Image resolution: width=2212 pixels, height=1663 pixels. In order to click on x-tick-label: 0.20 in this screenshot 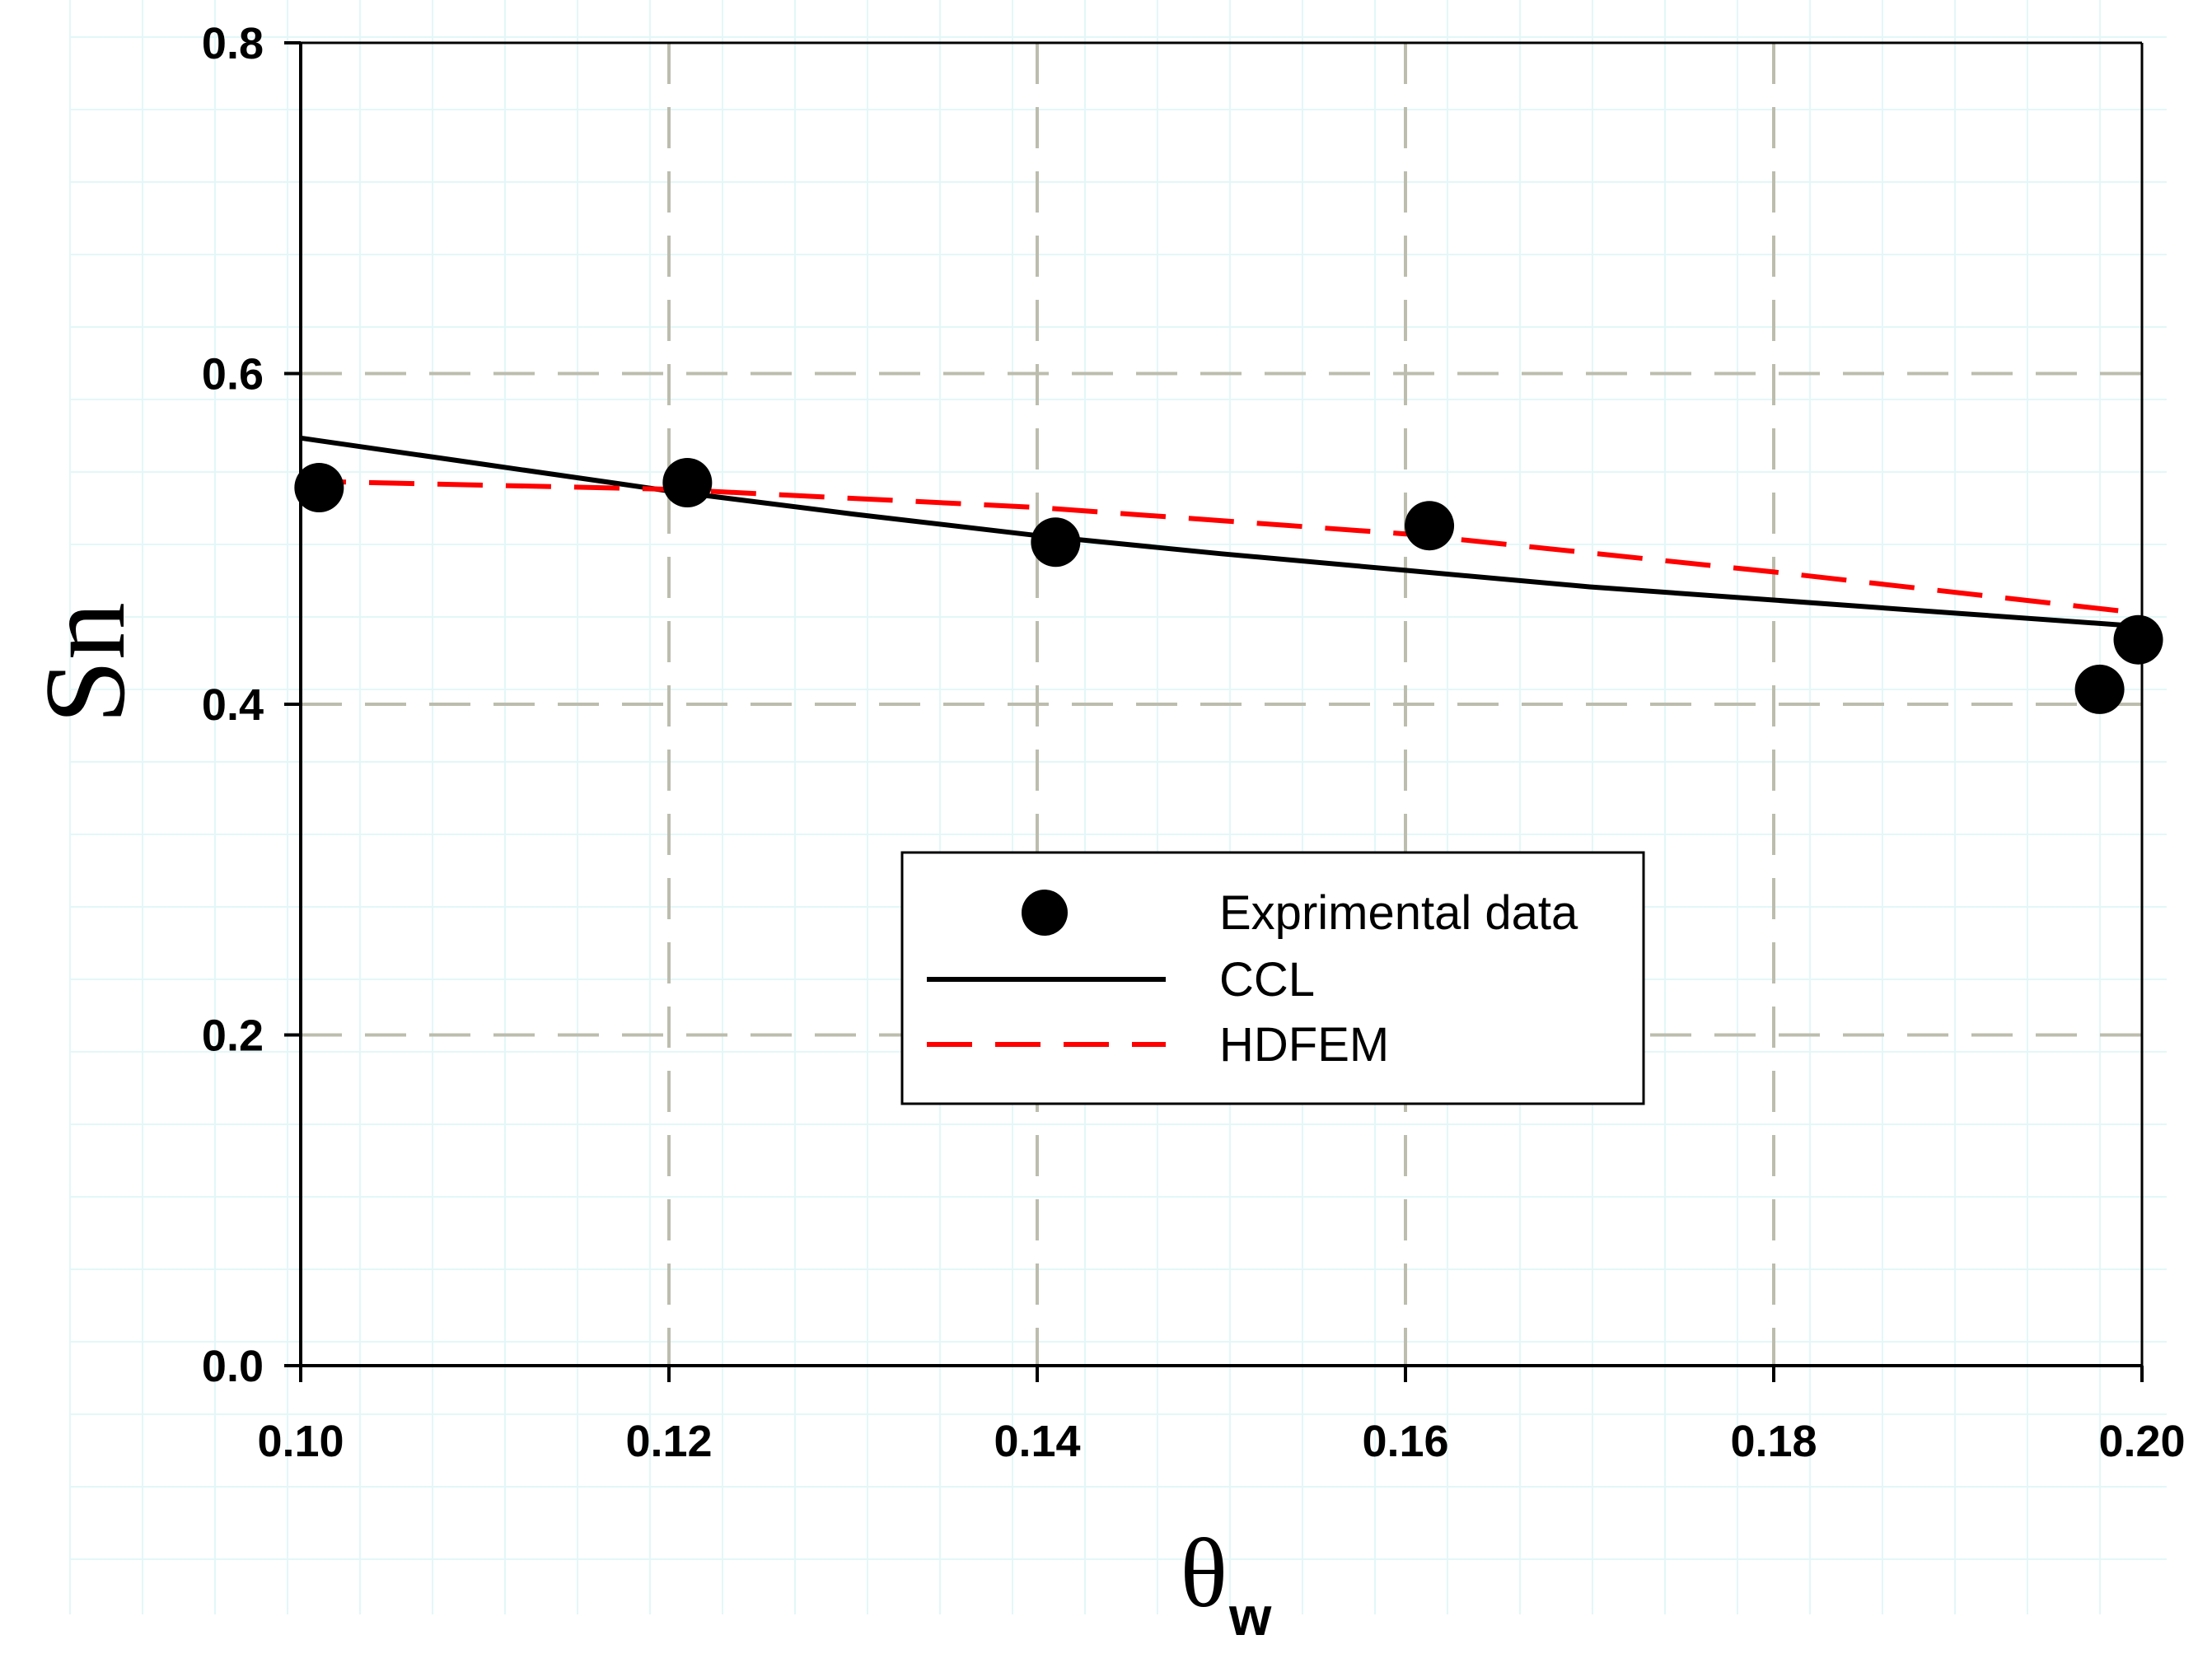, I will do `click(2141, 1441)`.